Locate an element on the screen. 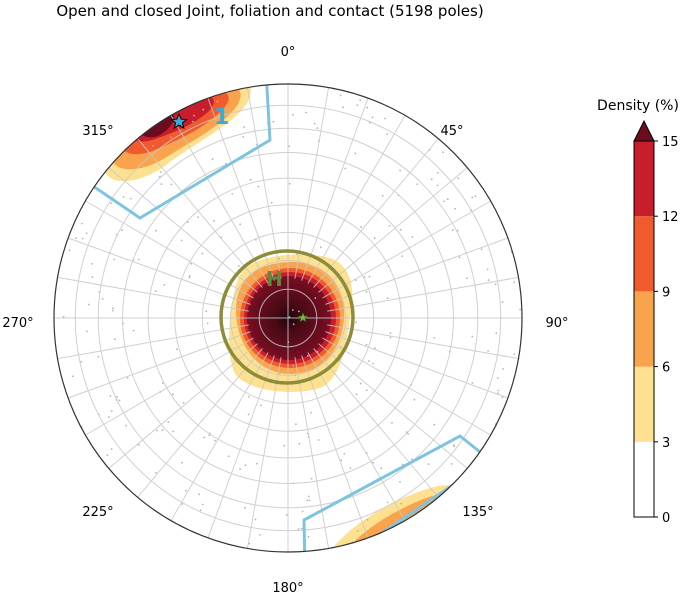  set-markers: 1 H is located at coordinates (239, 214).